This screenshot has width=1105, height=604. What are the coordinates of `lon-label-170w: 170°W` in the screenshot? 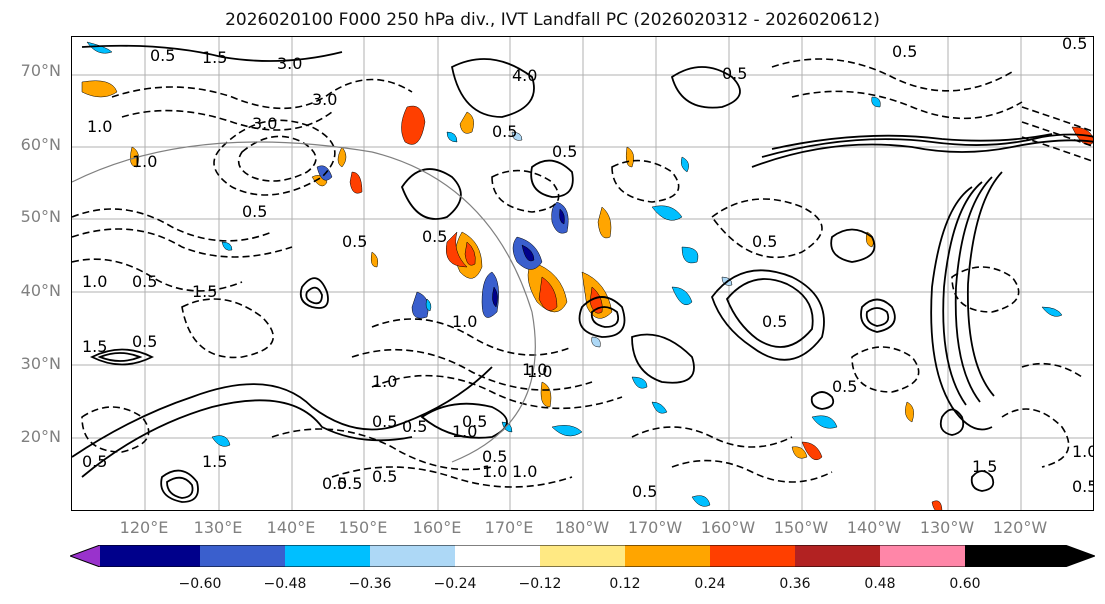 It's located at (655, 527).